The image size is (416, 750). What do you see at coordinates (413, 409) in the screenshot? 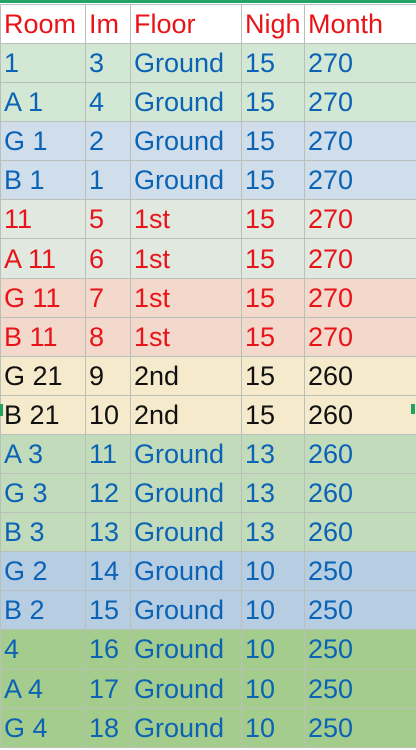
I see `selection-handle-right` at bounding box center [413, 409].